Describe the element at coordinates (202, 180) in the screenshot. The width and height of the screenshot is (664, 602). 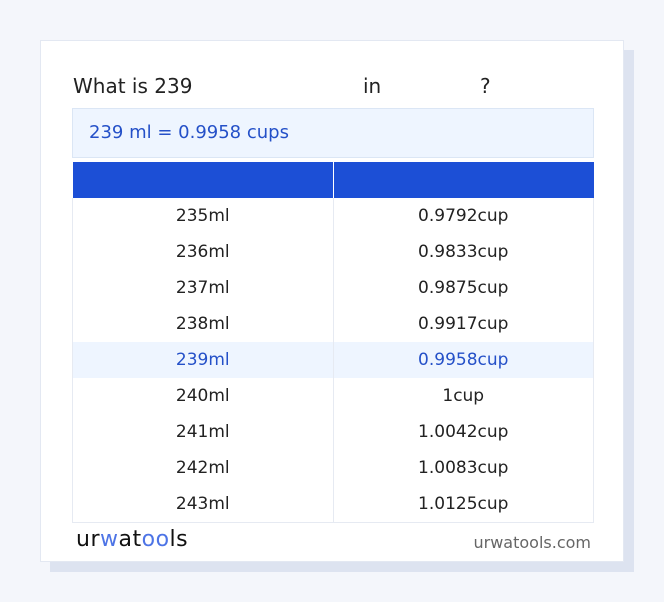
I see `header-ml` at that location.